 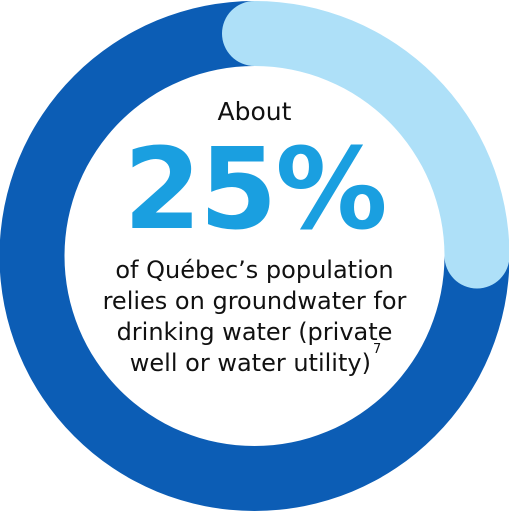 What do you see at coordinates (255, 190) in the screenshot?
I see `headline-percentage: 25%` at bounding box center [255, 190].